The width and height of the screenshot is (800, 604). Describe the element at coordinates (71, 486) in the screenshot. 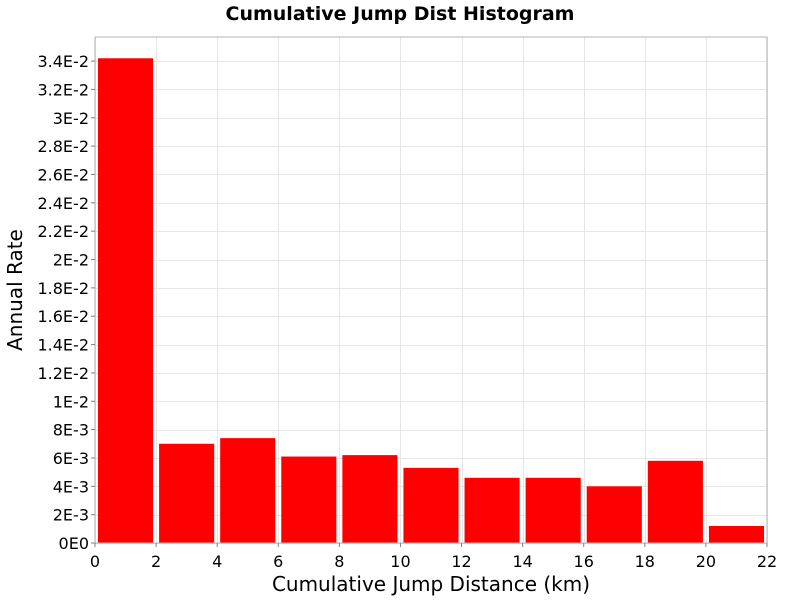

I see `y-tick-label: 4E-3` at that location.